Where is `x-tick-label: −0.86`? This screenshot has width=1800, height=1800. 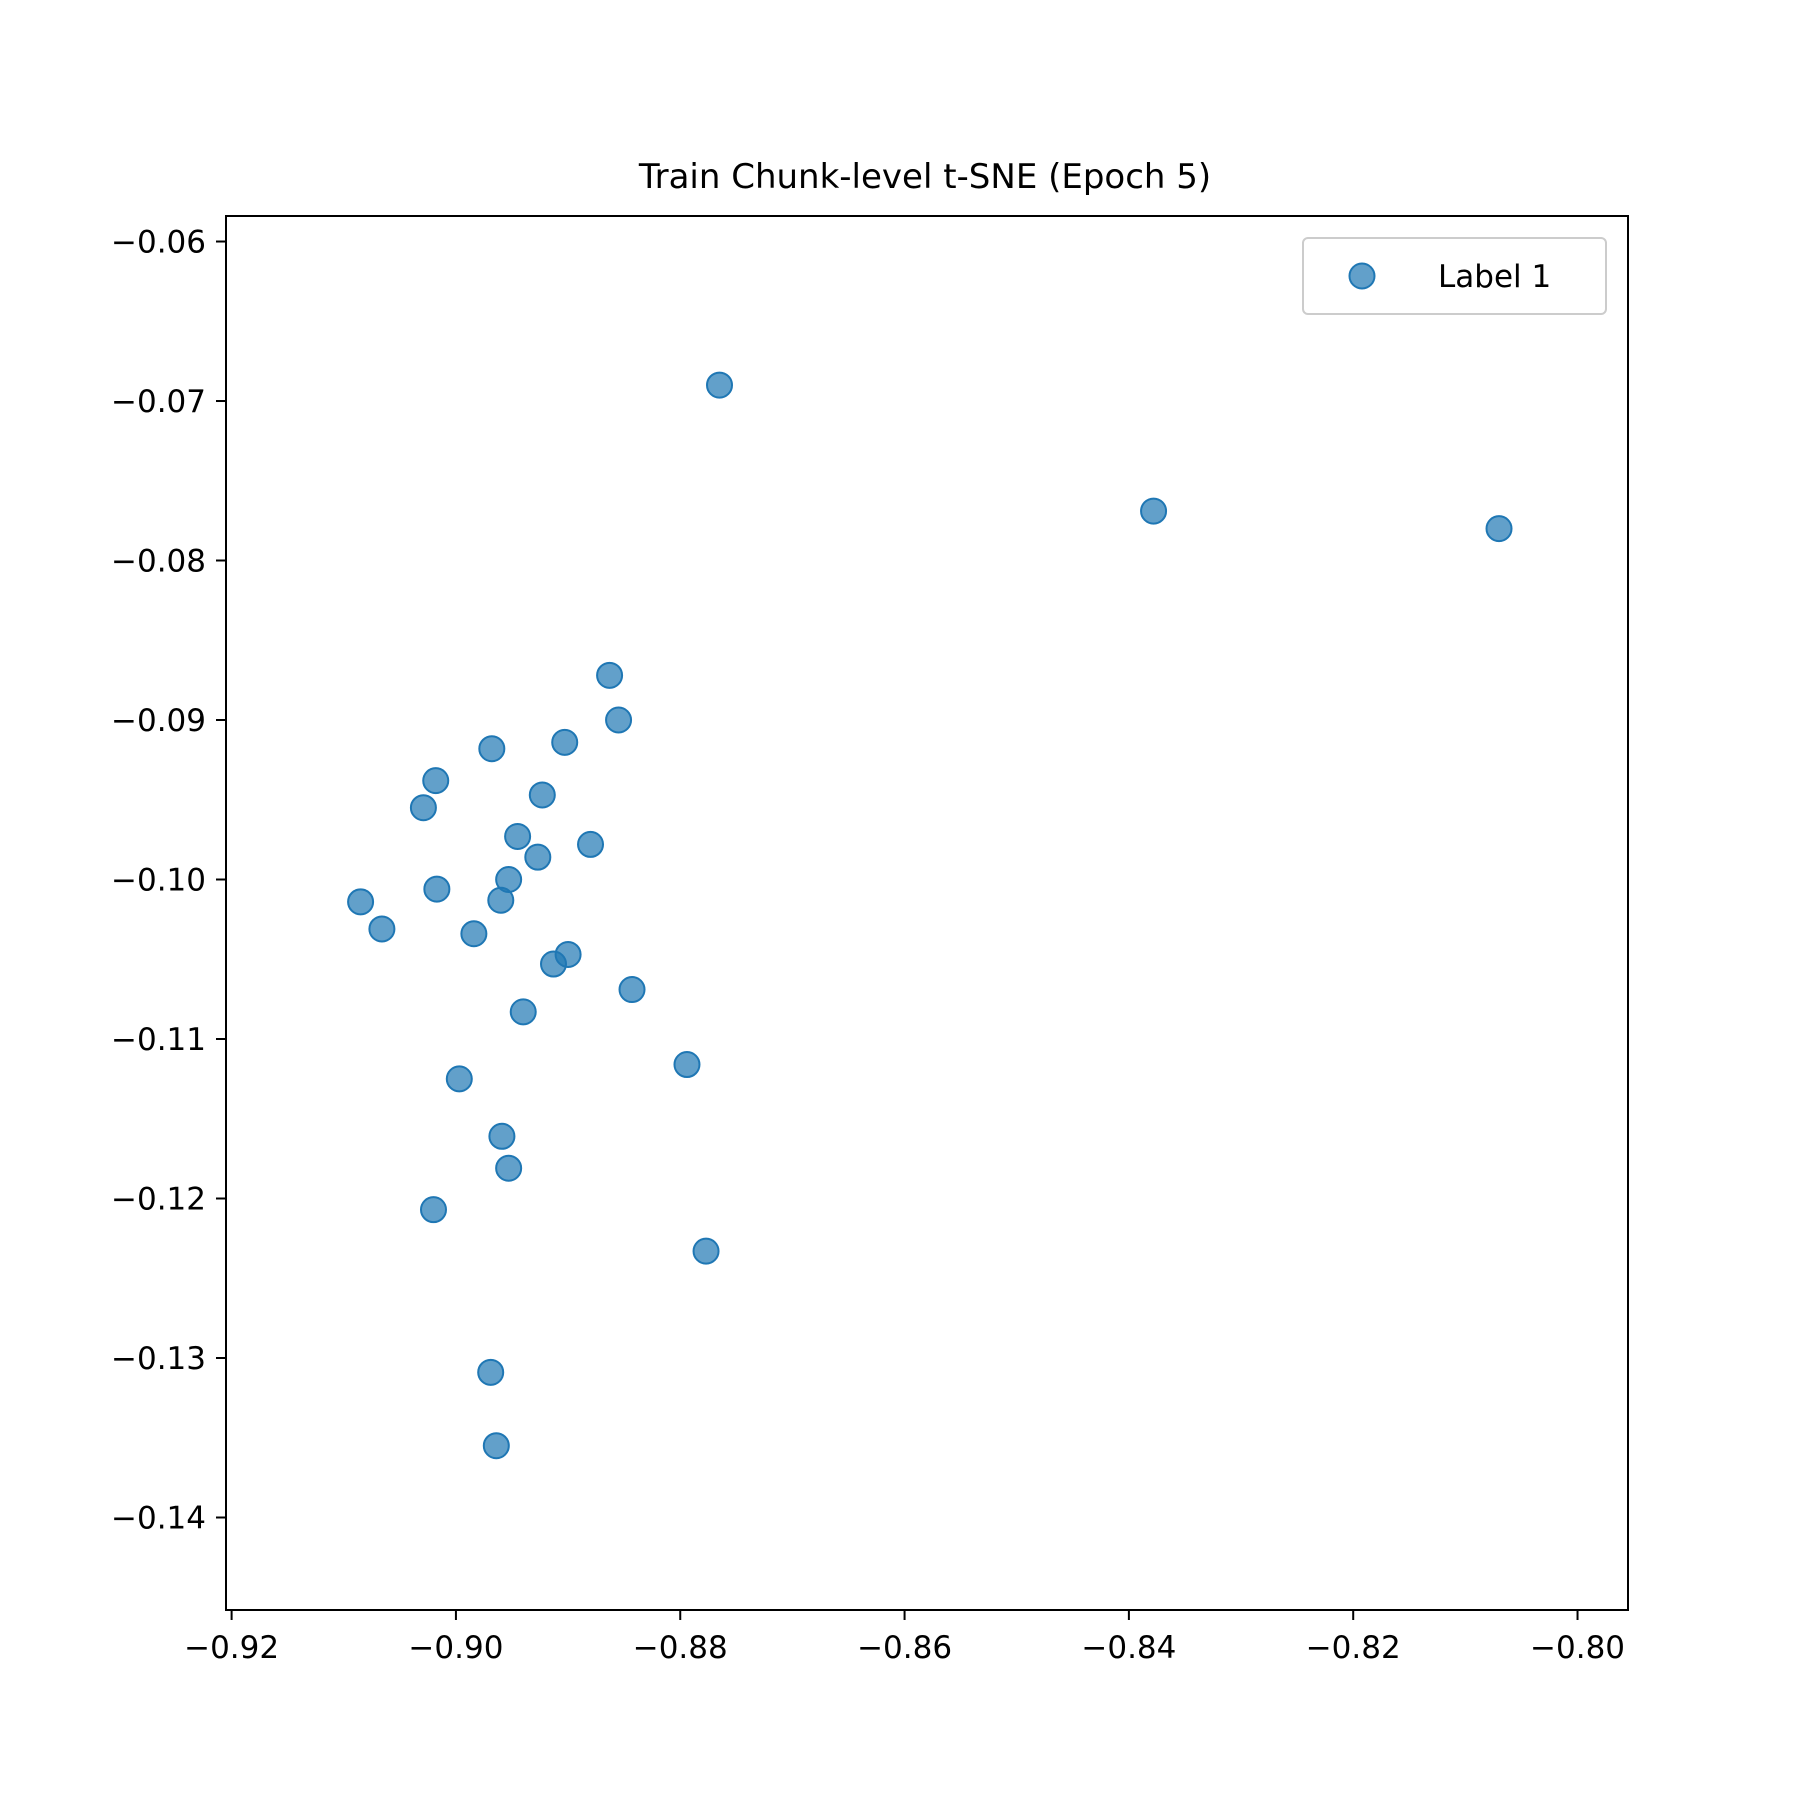 x-tick-label: −0.86 is located at coordinates (904, 1648).